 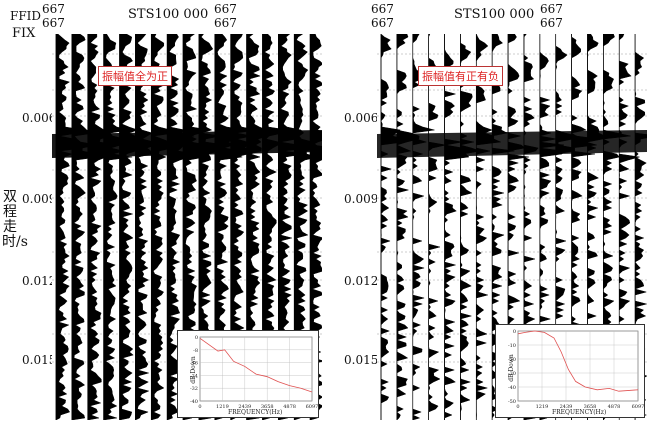 What do you see at coordinates (135, 76) in the screenshot?
I see `left-annotation: 振幅值全为正` at bounding box center [135, 76].